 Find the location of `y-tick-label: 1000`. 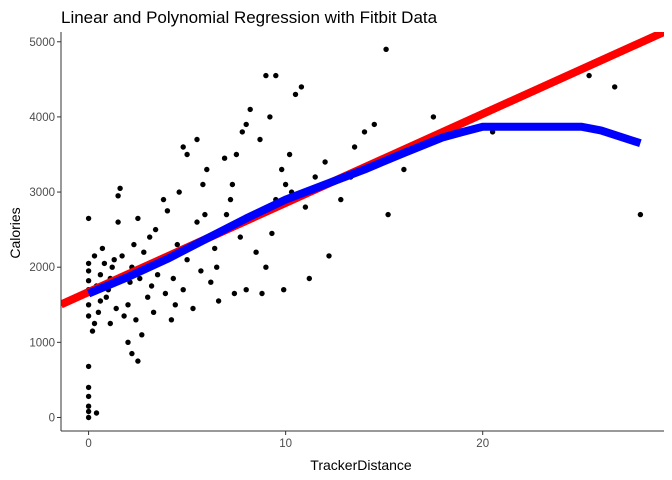

y-tick-label: 1000 is located at coordinates (42, 343).